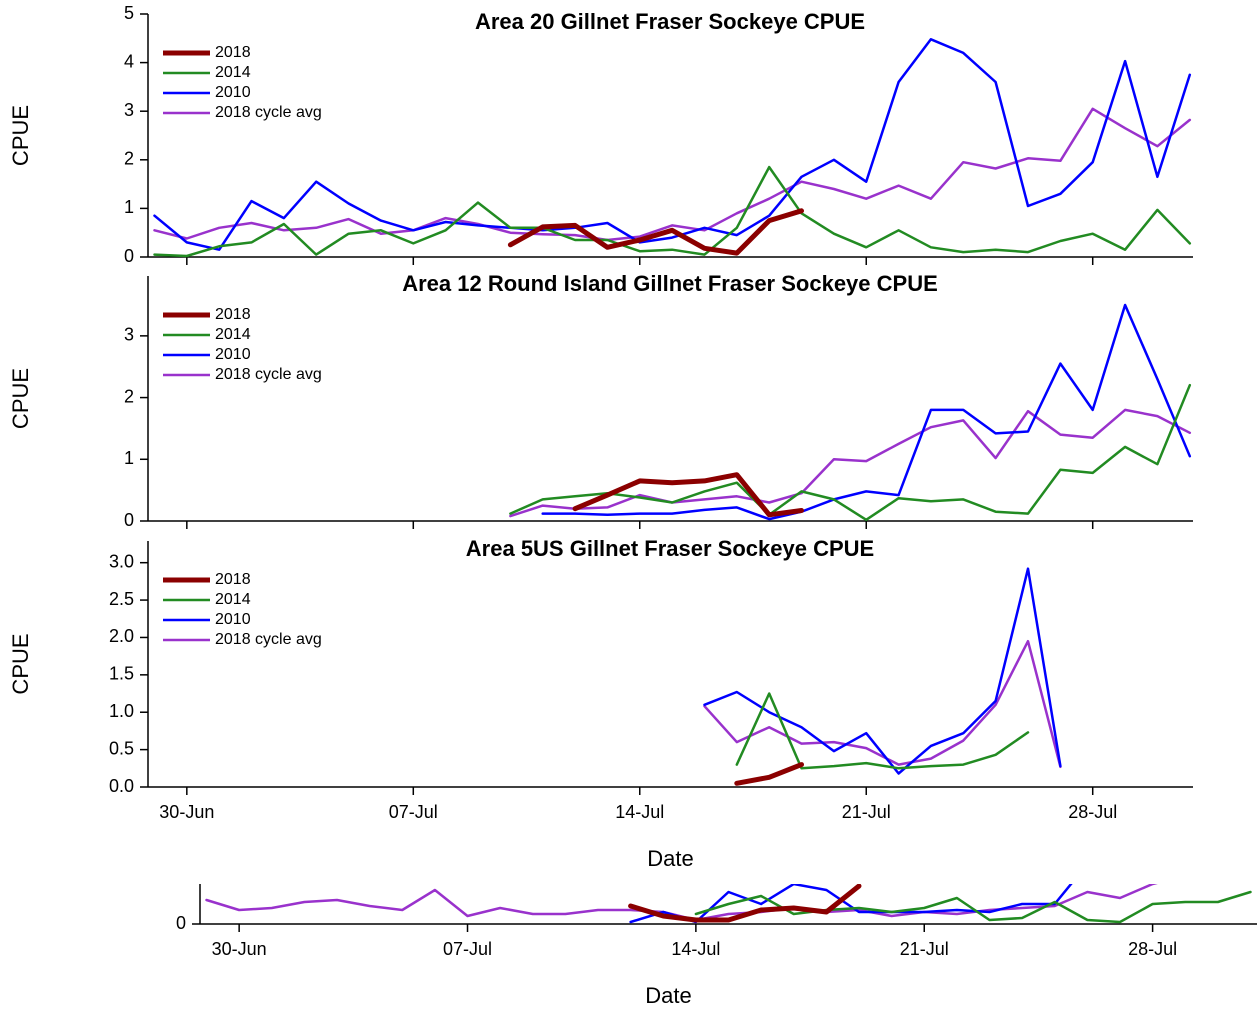  I want to click on y-tick-label: 5, so click(129, 13).